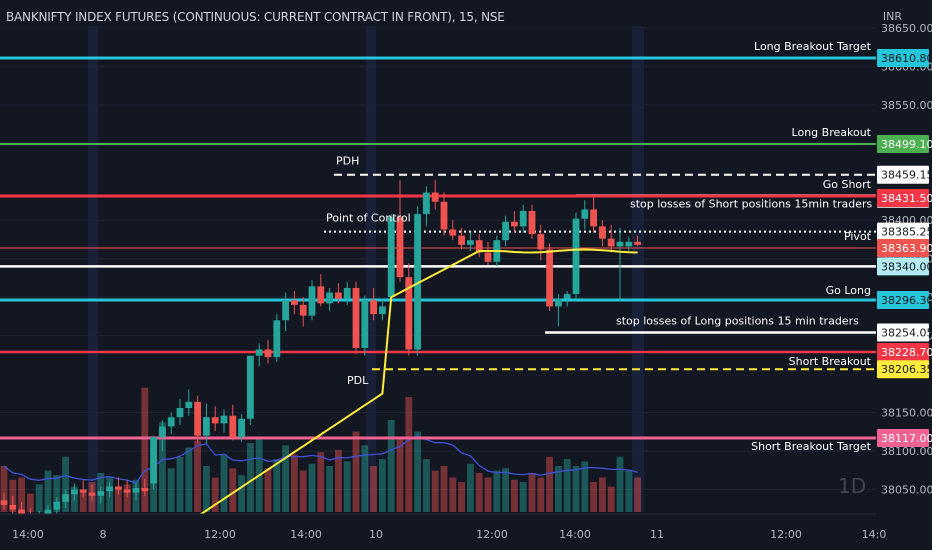 The width and height of the screenshot is (932, 550). What do you see at coordinates (852, 486) in the screenshot?
I see `interval-label: 1D` at bounding box center [852, 486].